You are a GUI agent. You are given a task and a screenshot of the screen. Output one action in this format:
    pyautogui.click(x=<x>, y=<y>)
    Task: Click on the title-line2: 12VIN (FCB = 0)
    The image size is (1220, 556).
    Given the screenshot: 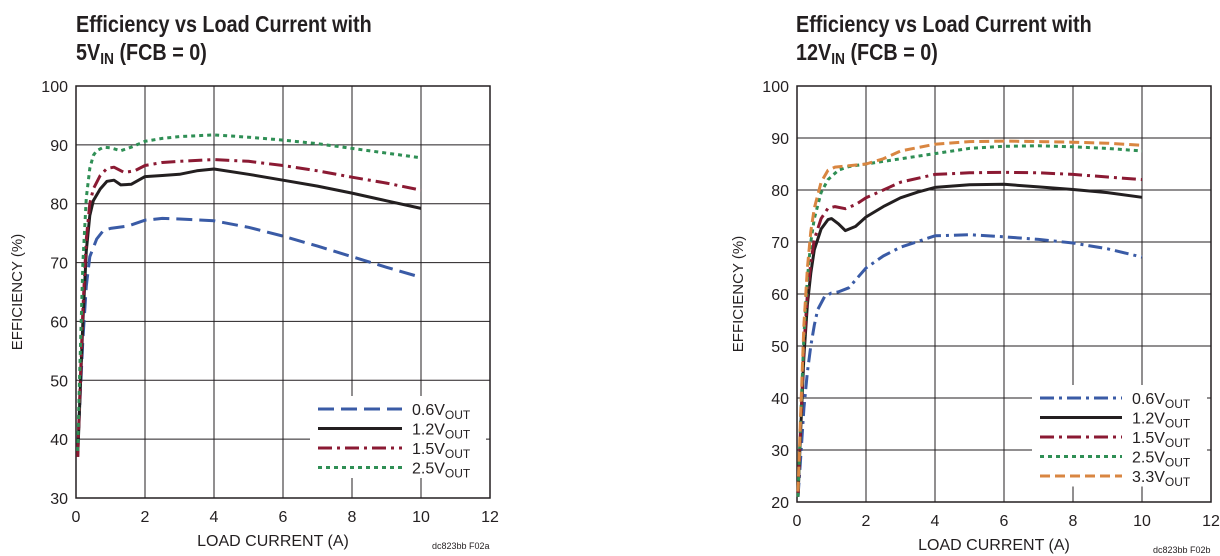 What is the action you would take?
    pyautogui.click(x=944, y=56)
    